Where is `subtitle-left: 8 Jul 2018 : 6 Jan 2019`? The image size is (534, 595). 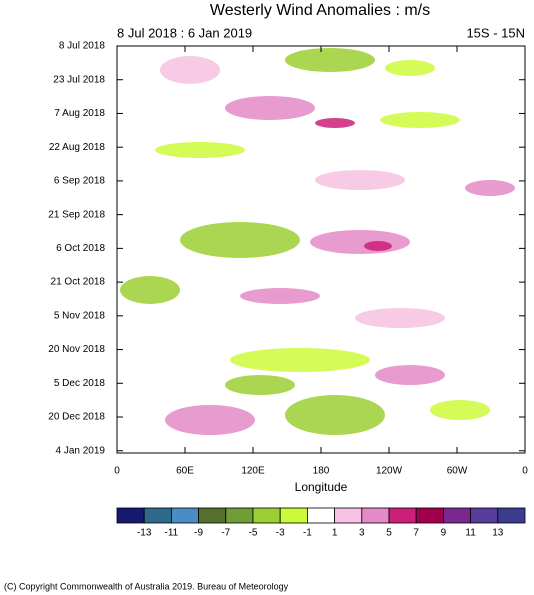 subtitle-left: 8 Jul 2018 : 6 Jan 2019 is located at coordinates (184, 32).